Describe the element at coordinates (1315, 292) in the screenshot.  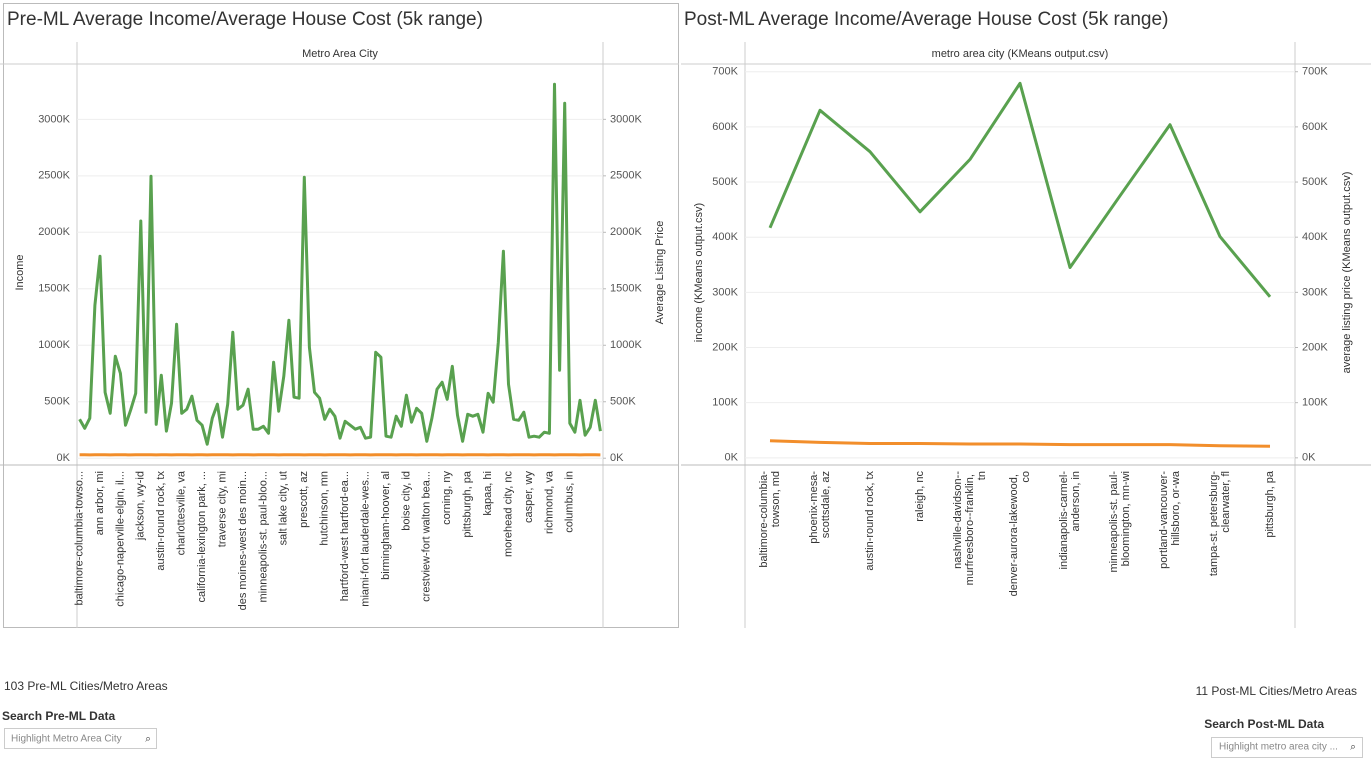
I see `y2-tick-label: 300K` at that location.